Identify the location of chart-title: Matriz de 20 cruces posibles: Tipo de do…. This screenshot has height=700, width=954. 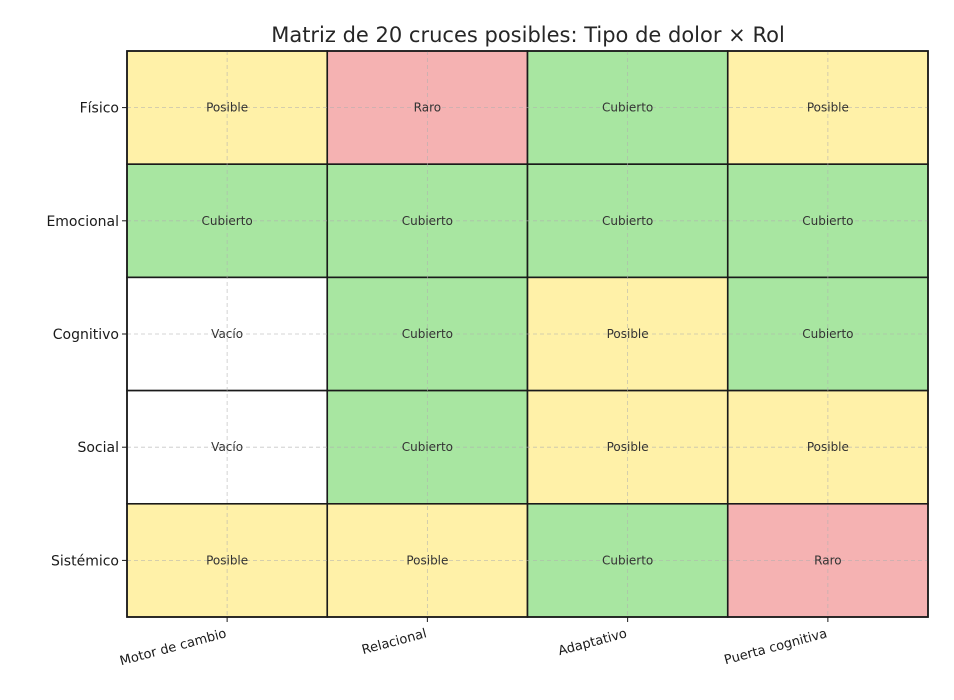
(528, 35).